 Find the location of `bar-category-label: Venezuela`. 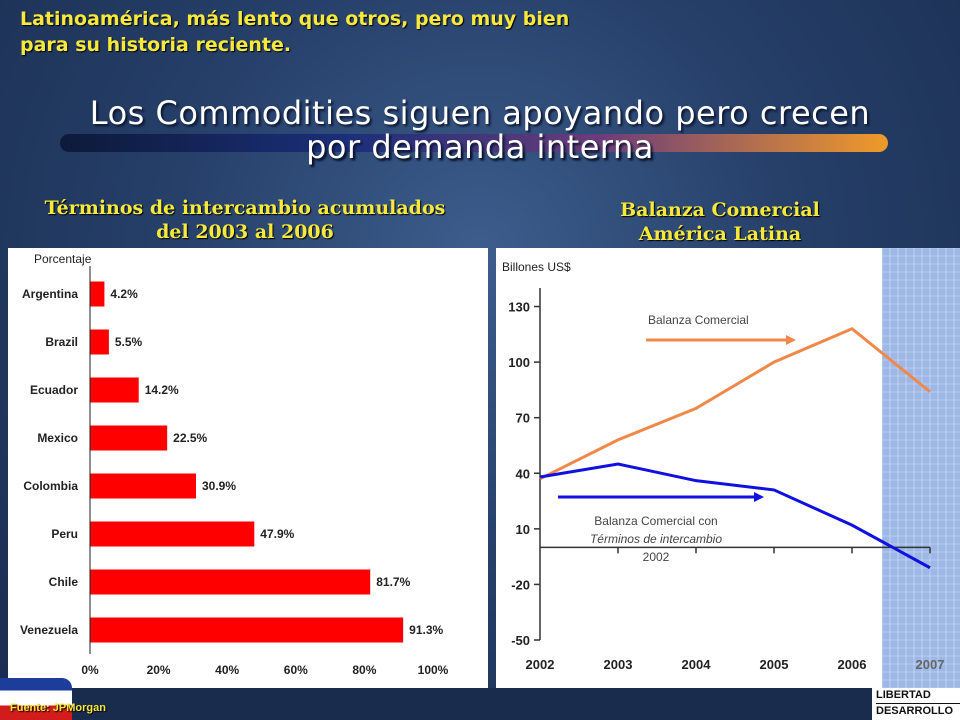

bar-category-label: Venezuela is located at coordinates (49, 630).